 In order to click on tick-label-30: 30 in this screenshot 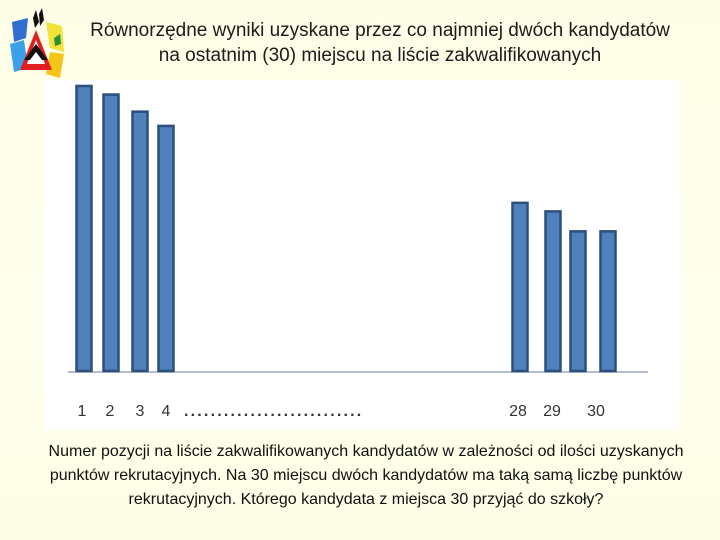, I will do `click(596, 411)`.